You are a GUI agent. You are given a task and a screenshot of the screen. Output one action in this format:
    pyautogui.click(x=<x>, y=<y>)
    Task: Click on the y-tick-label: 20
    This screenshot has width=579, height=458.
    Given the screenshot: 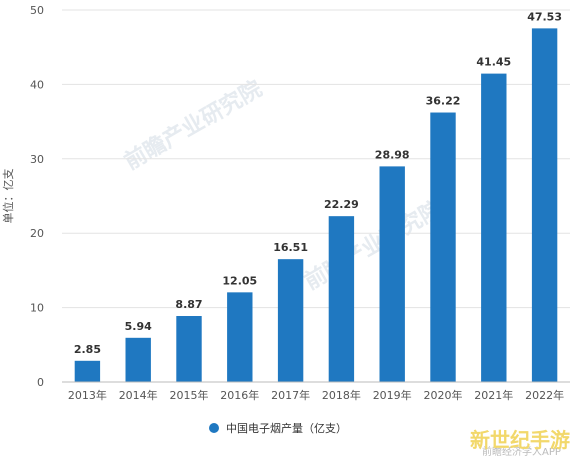 What is the action you would take?
    pyautogui.click(x=37, y=233)
    